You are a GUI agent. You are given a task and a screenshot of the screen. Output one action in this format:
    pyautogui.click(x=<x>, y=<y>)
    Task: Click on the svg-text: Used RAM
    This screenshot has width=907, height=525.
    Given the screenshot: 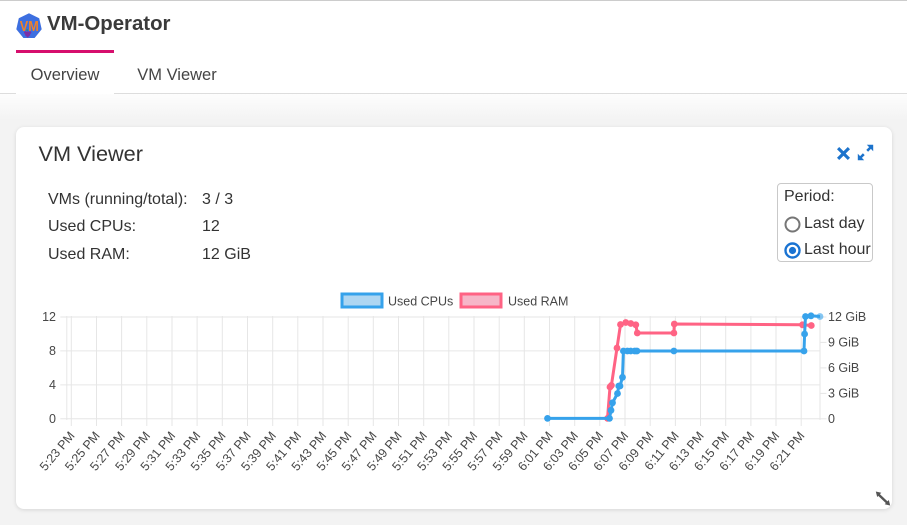 What is the action you would take?
    pyautogui.click(x=538, y=302)
    